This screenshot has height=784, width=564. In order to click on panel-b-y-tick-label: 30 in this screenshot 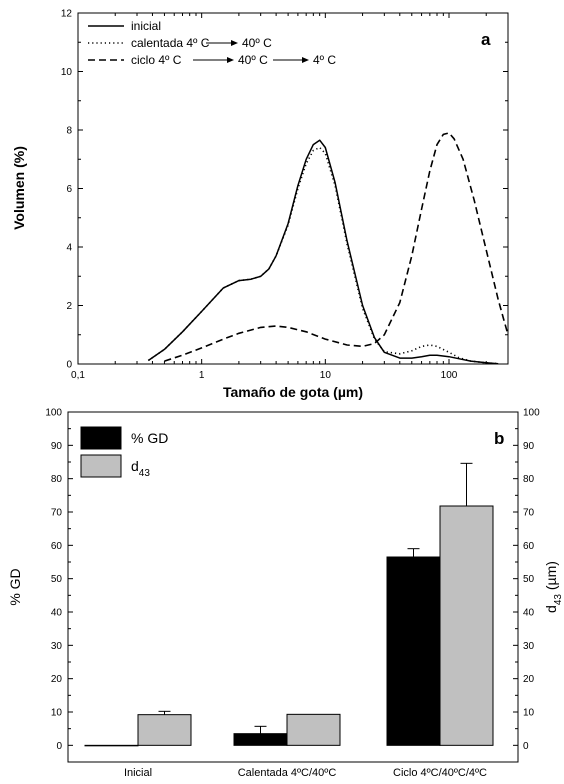, I will do `click(57, 646)`.